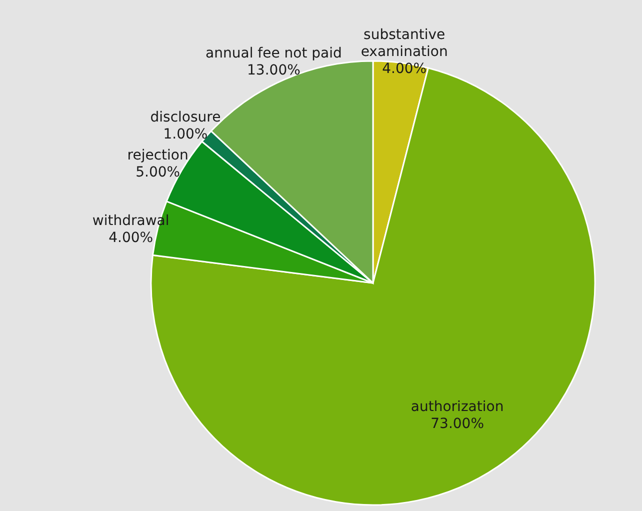 The width and height of the screenshot is (642, 511). I want to click on slice-label: rejection, so click(157, 156).